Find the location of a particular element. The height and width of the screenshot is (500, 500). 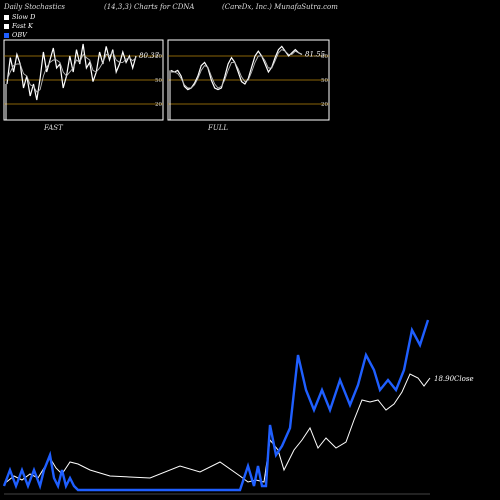

legend-swatch-slow-d is located at coordinates (6, 17).